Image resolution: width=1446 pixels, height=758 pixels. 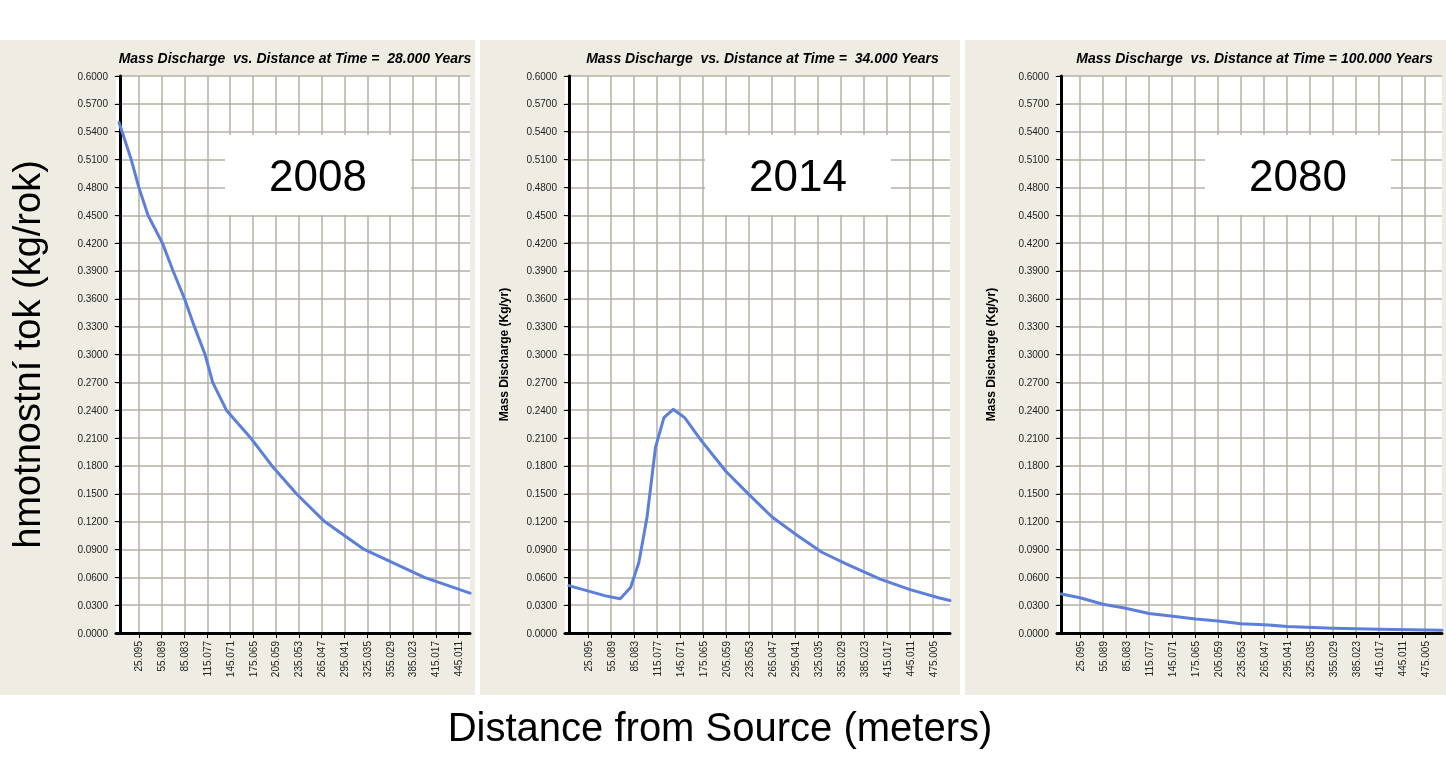 I want to click on annotation: 2014, so click(x=798, y=175).